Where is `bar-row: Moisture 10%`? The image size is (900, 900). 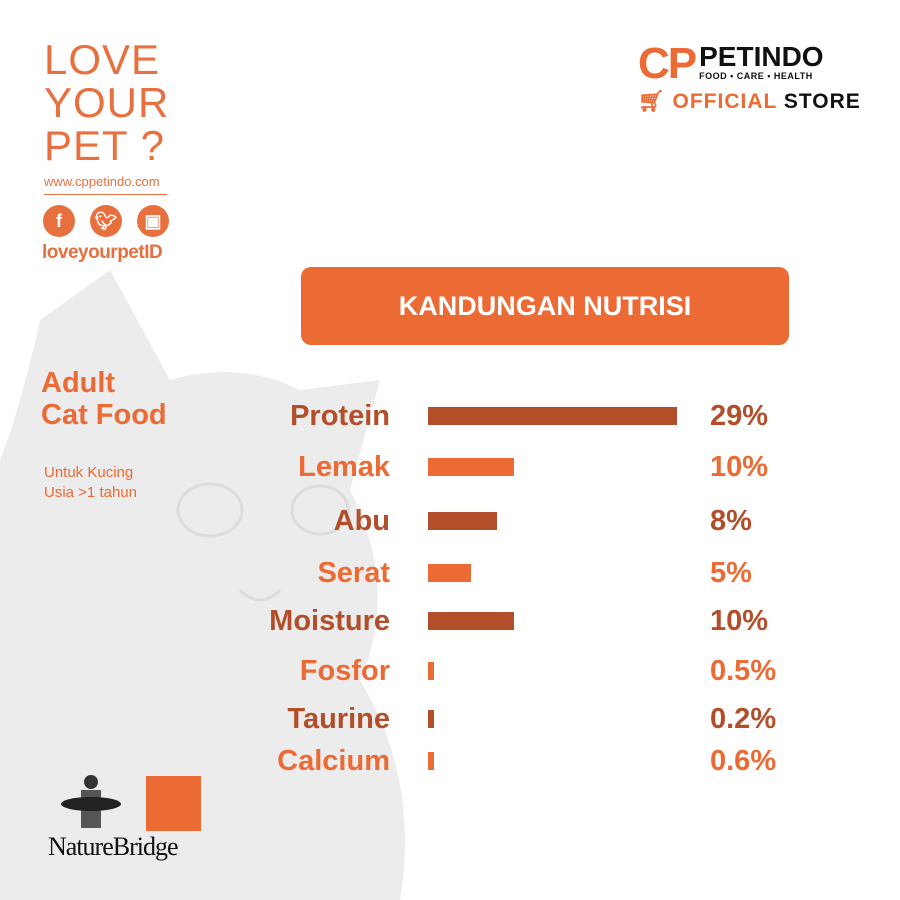 bar-row: Moisture 10% is located at coordinates (450, 621).